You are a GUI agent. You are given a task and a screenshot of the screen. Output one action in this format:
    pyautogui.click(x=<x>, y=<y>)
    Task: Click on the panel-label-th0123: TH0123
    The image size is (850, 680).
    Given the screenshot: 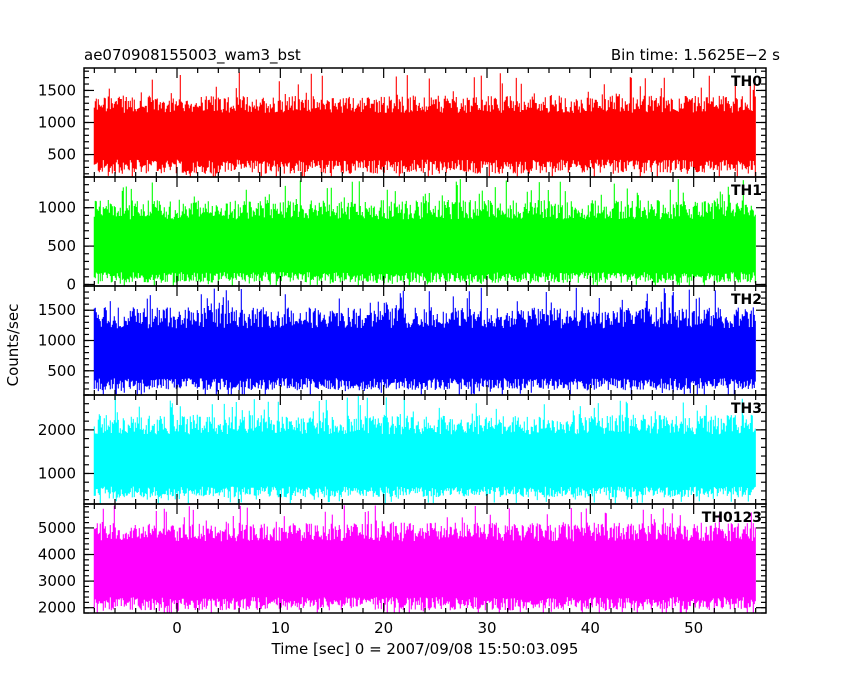 What is the action you would take?
    pyautogui.click(x=732, y=518)
    